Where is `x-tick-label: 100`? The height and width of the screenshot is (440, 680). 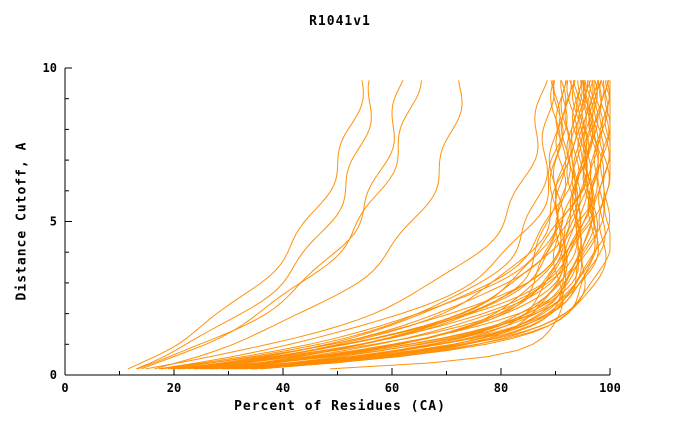 x-tick-label: 100 is located at coordinates (610, 388).